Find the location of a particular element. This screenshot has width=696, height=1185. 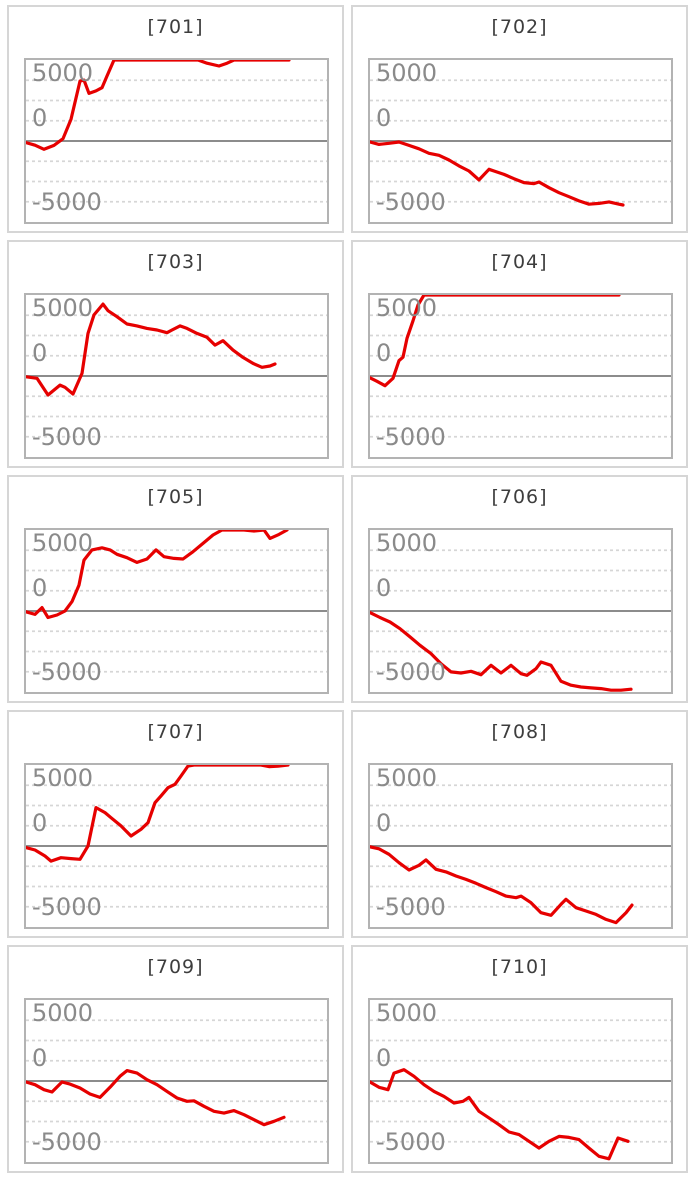

chart-panel: [708] 5000 0 -5000 is located at coordinates (519, 824).